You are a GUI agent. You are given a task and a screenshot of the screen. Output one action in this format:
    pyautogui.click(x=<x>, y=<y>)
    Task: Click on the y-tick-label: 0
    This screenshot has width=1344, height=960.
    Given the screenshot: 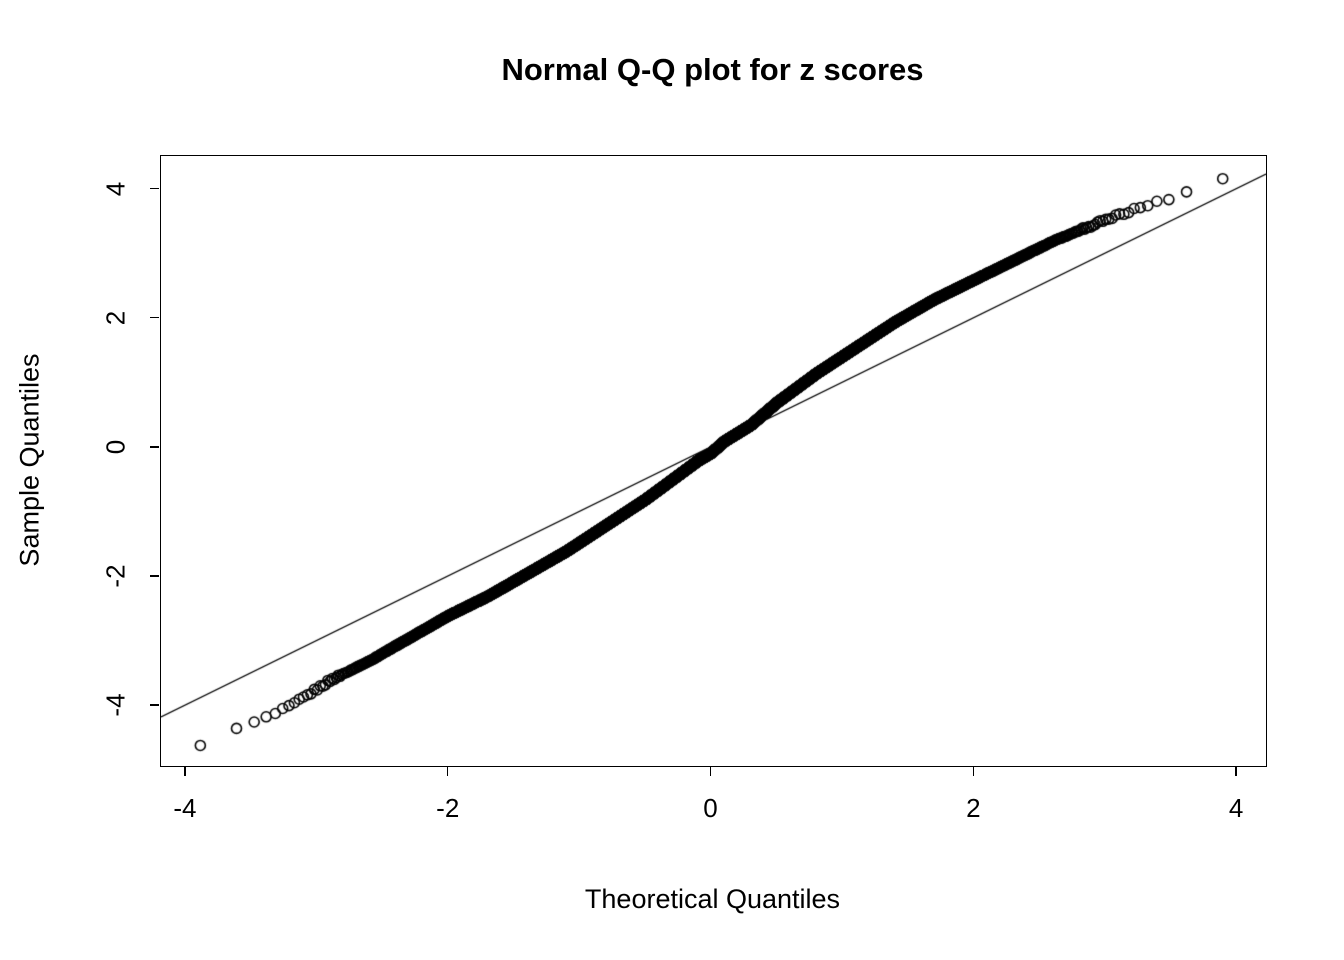 What is the action you would take?
    pyautogui.click(x=115, y=446)
    